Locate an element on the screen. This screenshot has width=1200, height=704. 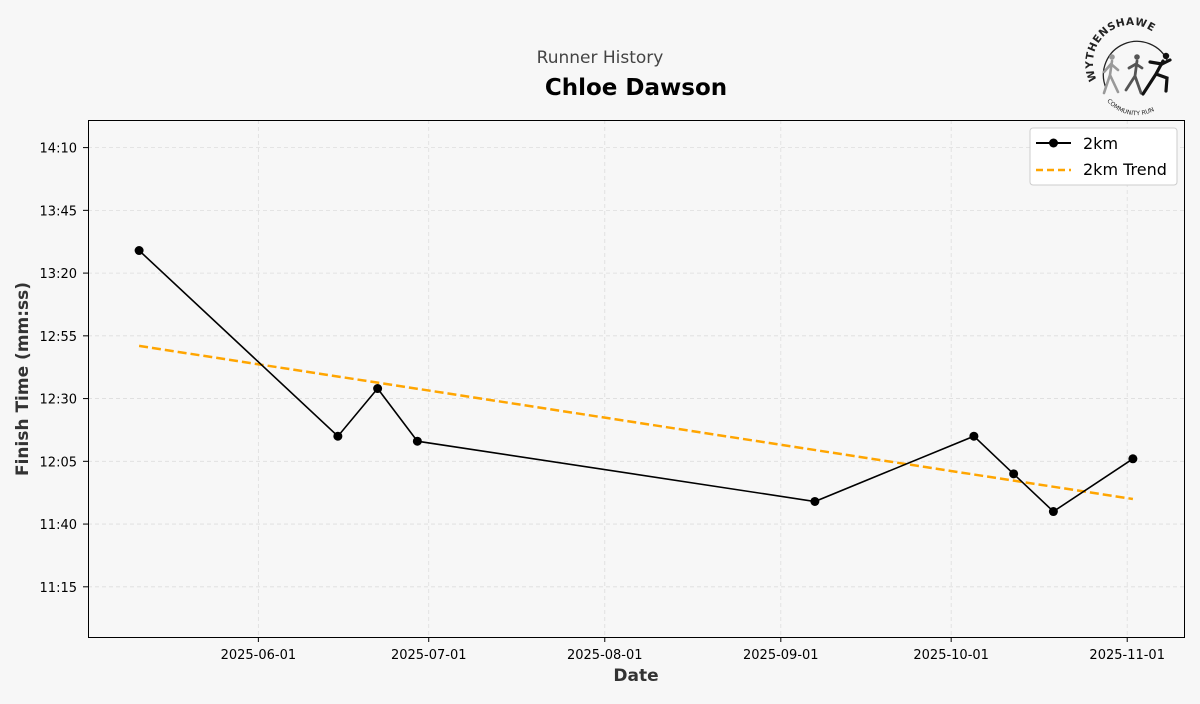
y-tick-label: 14:10 is located at coordinates (58, 149).